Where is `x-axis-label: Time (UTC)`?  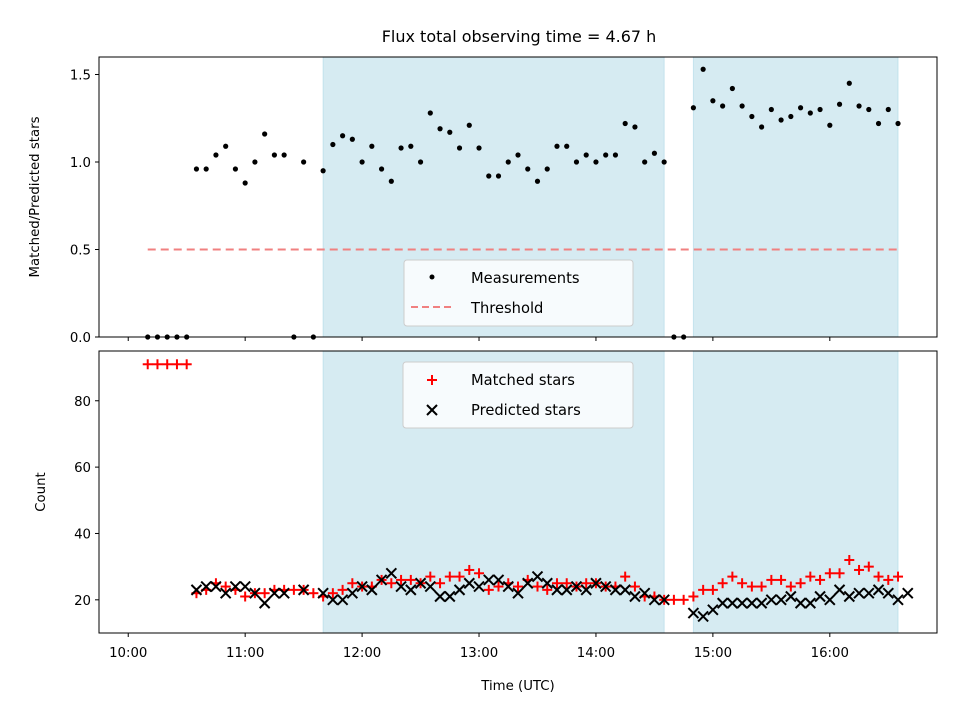 x-axis-label: Time (UTC) is located at coordinates (517, 686).